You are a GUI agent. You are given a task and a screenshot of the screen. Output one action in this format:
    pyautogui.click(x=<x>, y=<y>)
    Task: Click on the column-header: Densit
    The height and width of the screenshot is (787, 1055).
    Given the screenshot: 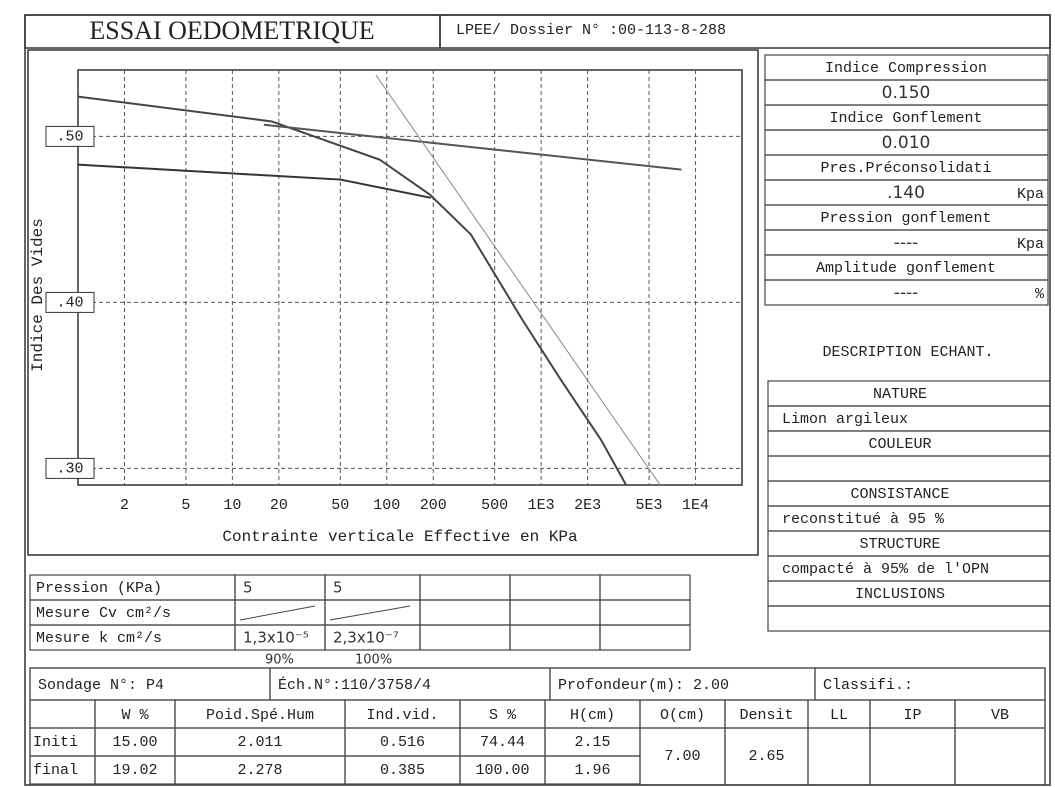 What is the action you would take?
    pyautogui.click(x=766, y=715)
    